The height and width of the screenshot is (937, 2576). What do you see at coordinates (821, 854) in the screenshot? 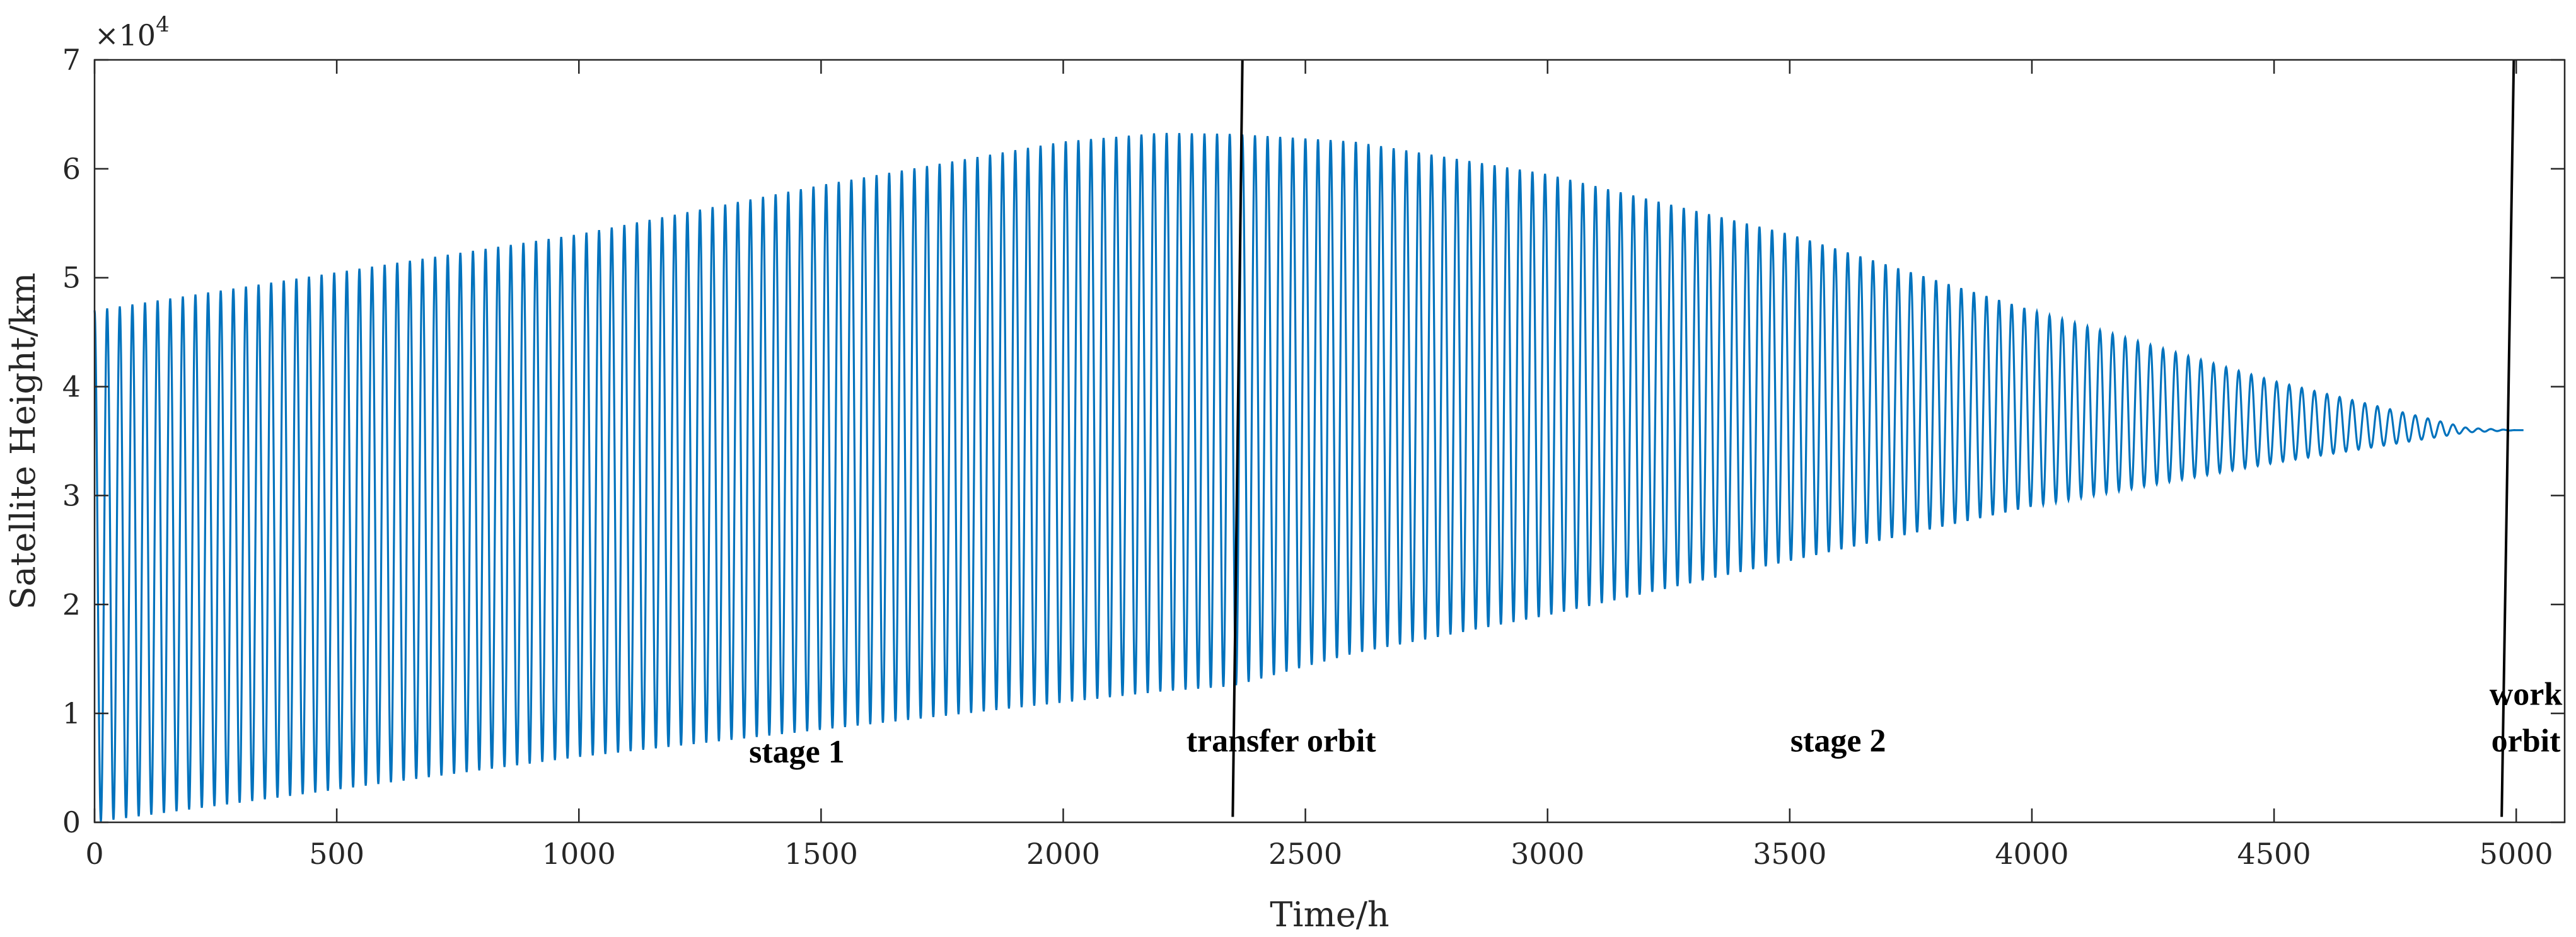
I see `x-tick-label: 1500` at bounding box center [821, 854].